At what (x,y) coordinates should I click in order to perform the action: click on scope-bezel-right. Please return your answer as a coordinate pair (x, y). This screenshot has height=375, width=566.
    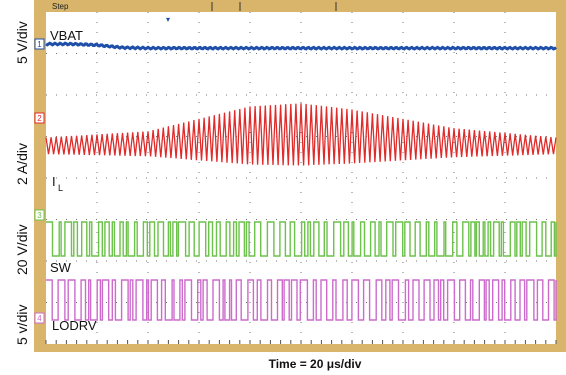
    Looking at the image, I should click on (561, 176).